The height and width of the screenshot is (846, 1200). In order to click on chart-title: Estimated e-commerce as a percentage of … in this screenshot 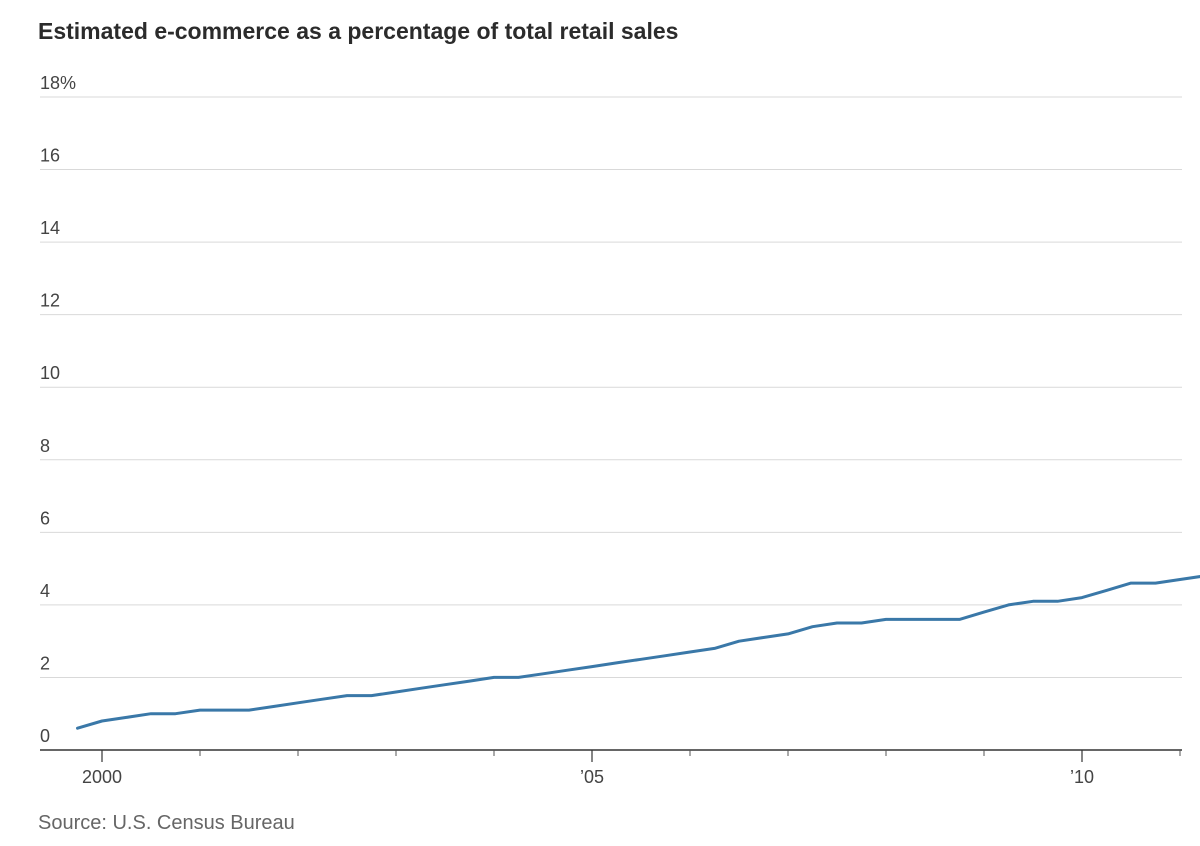, I will do `click(358, 31)`.